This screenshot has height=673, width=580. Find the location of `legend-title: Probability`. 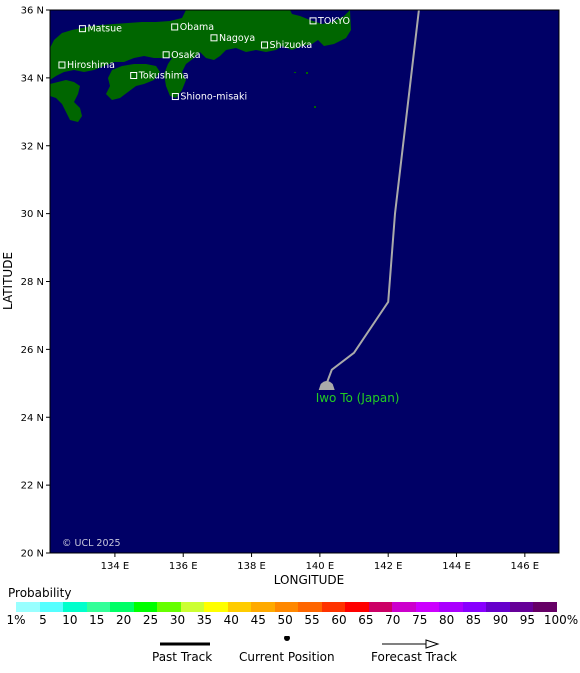

legend-title: Probability is located at coordinates (40, 593).